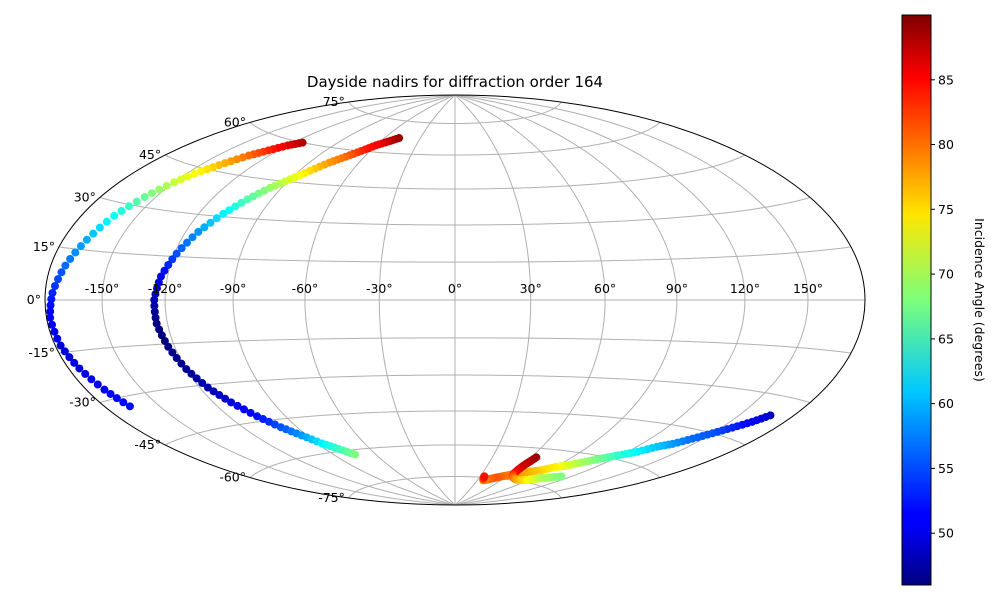 The height and width of the screenshot is (600, 1000). Describe the element at coordinates (232, 477) in the screenshot. I see `latitude-tick-label: -60°` at that location.